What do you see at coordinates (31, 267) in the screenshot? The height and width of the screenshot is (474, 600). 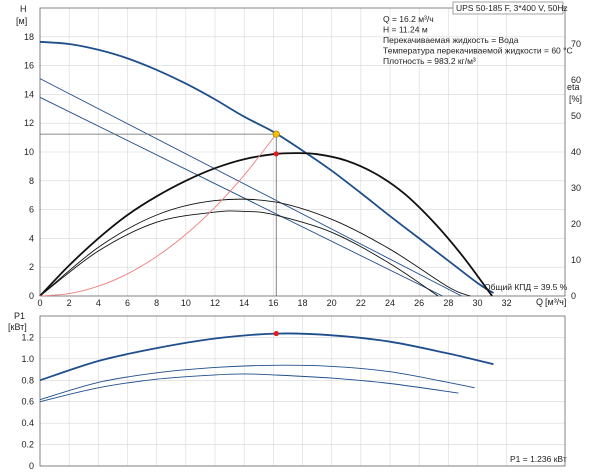 I see `head-tick-label: 2` at bounding box center [31, 267].